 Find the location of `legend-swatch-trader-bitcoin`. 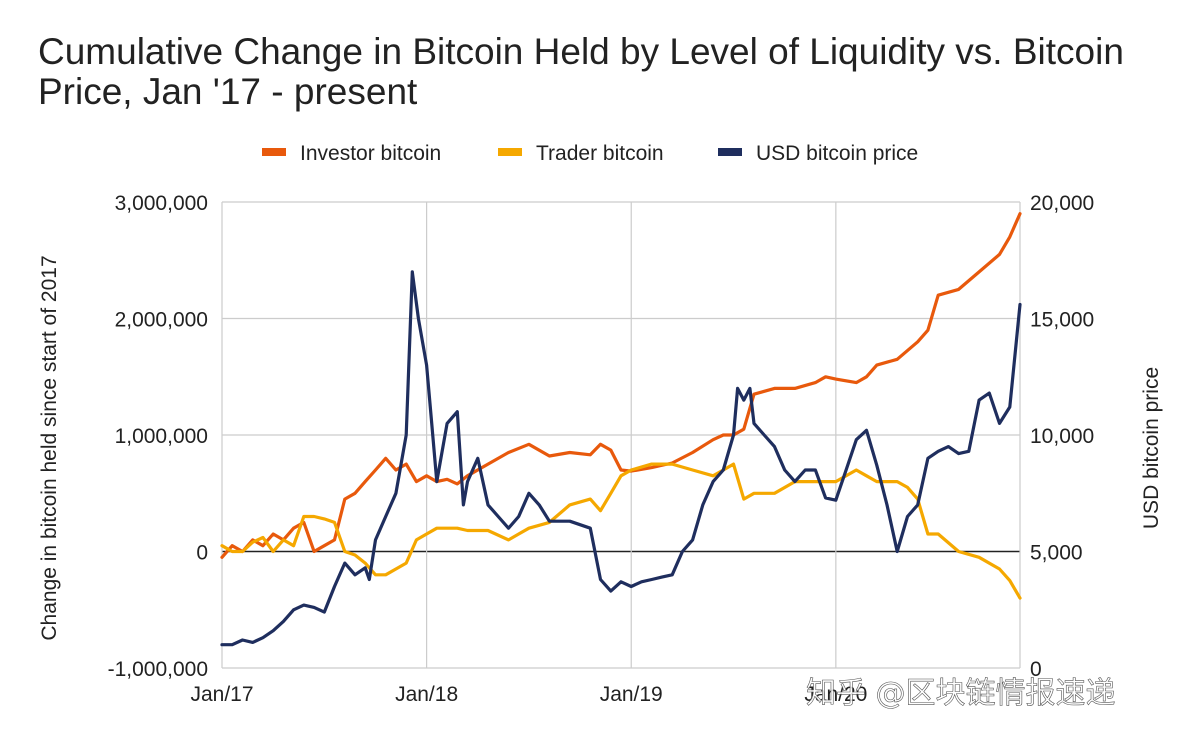

legend-swatch-trader-bitcoin is located at coordinates (510, 152).